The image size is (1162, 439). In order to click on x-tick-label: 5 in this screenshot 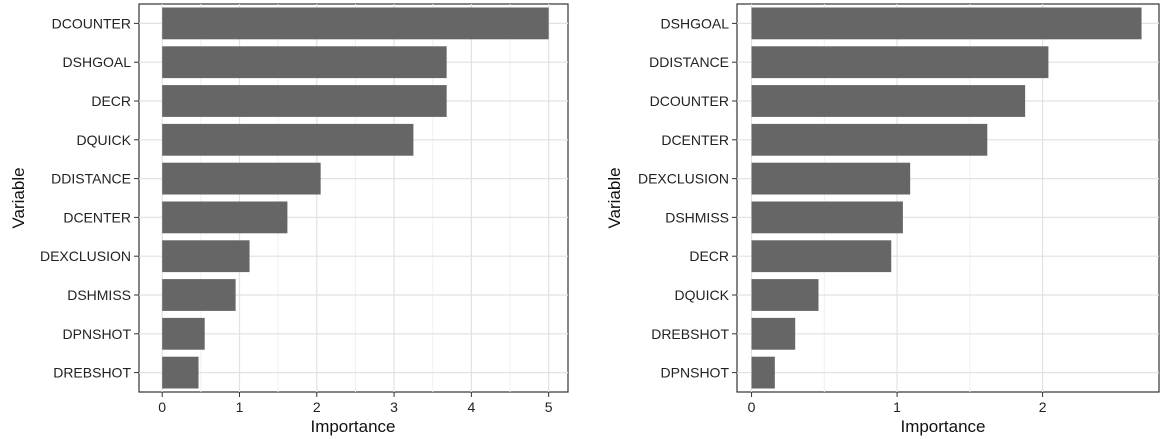, I will do `click(549, 407)`.